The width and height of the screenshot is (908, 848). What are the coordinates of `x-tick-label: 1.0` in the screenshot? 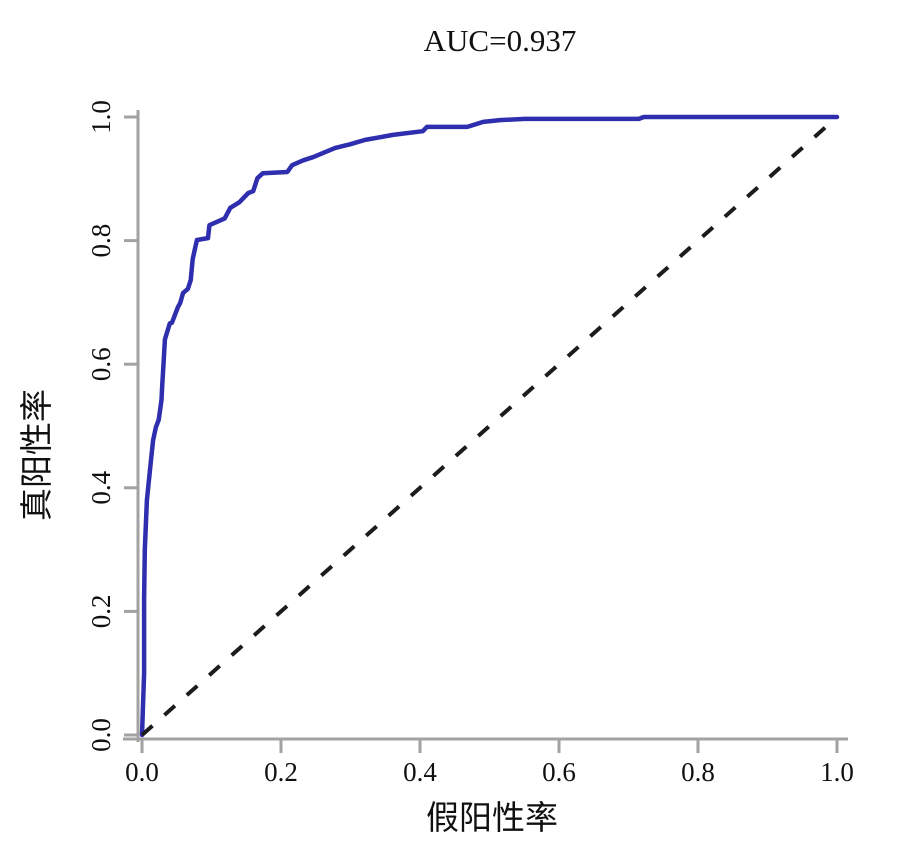 It's located at (837, 772).